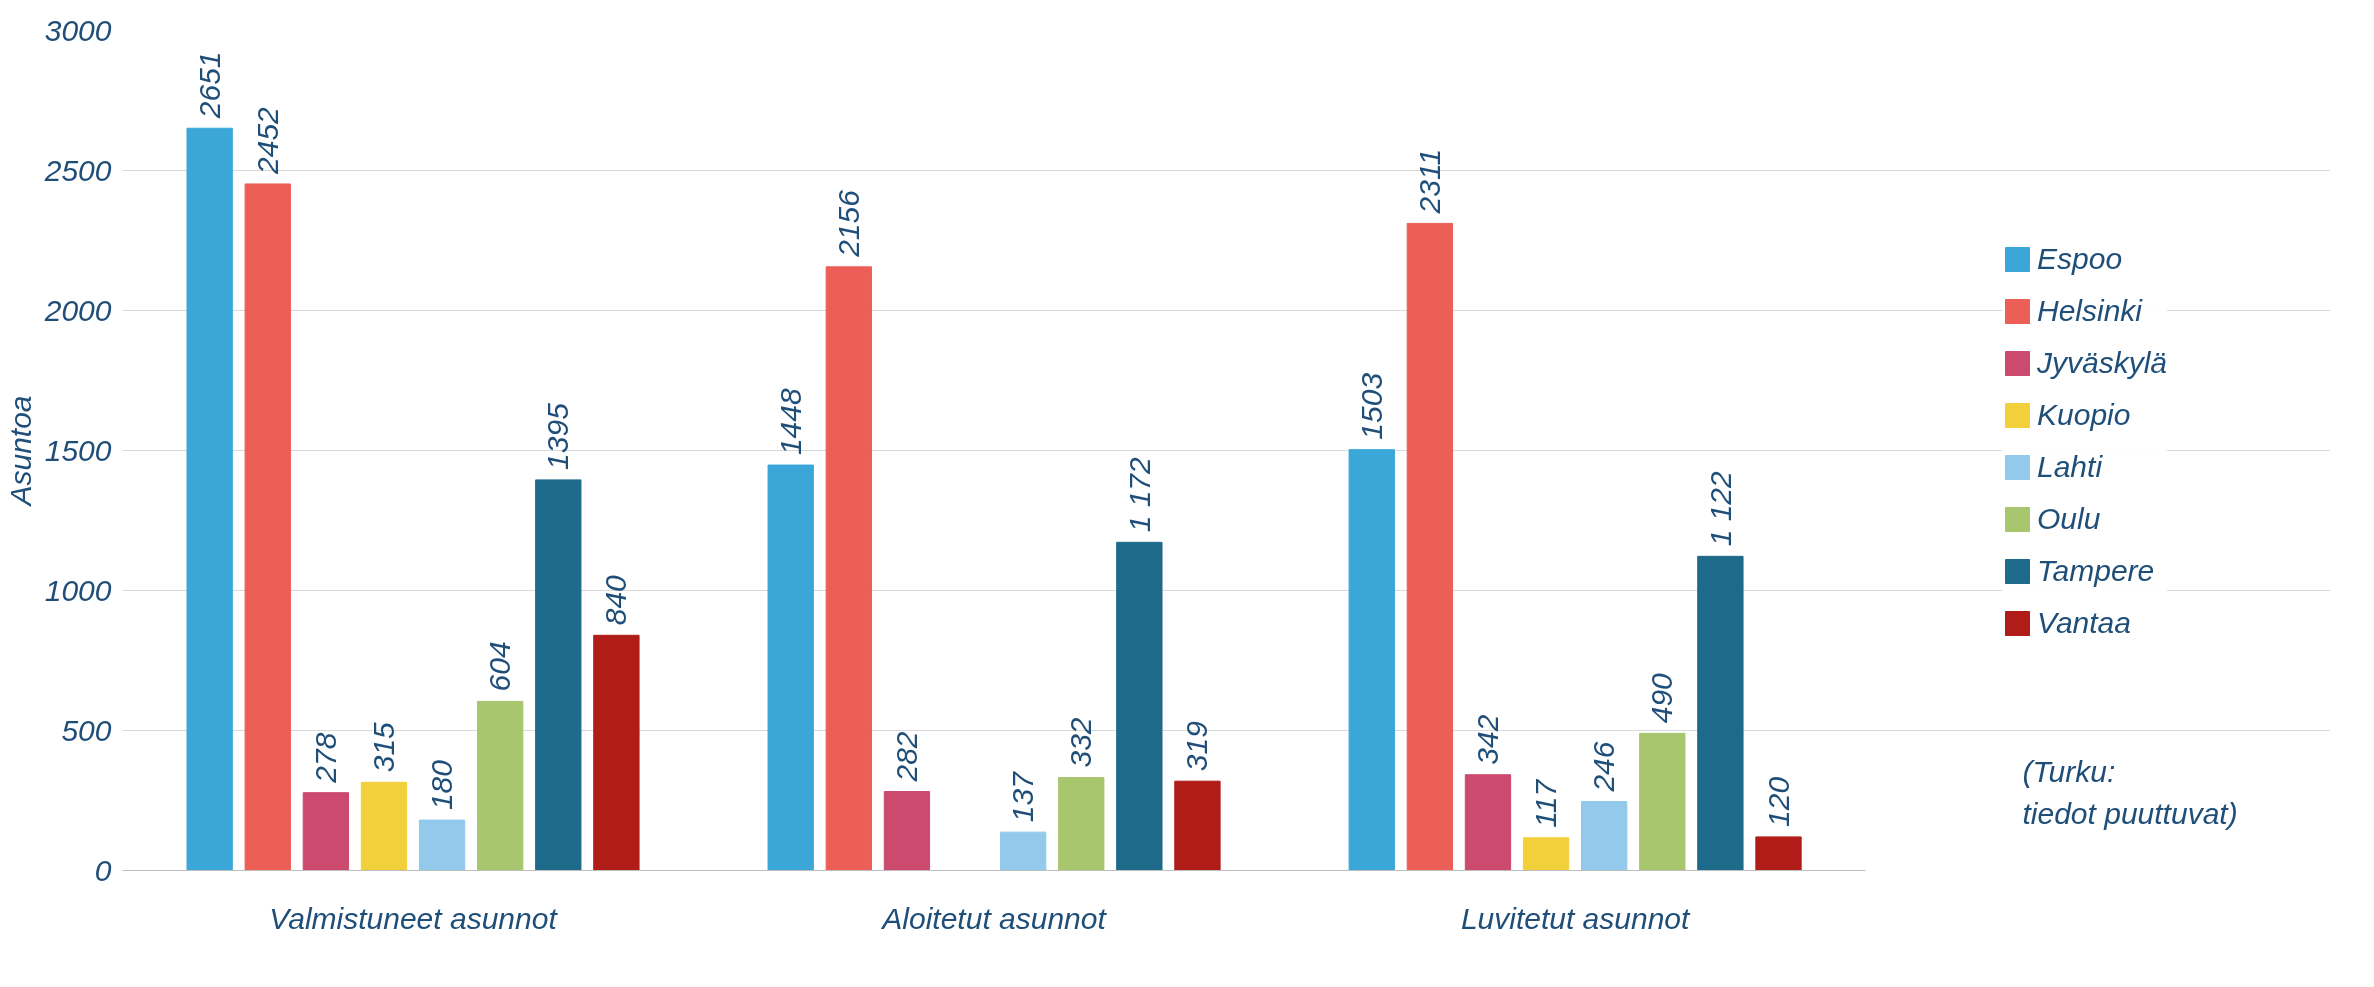  I want to click on y-tick-label: 1500, so click(78, 450).